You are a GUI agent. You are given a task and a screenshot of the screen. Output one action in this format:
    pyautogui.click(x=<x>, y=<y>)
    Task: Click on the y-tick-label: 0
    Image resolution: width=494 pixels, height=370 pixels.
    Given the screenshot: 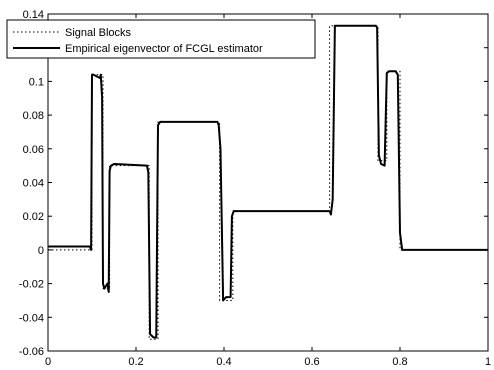 What is the action you would take?
    pyautogui.click(x=41, y=251)
    